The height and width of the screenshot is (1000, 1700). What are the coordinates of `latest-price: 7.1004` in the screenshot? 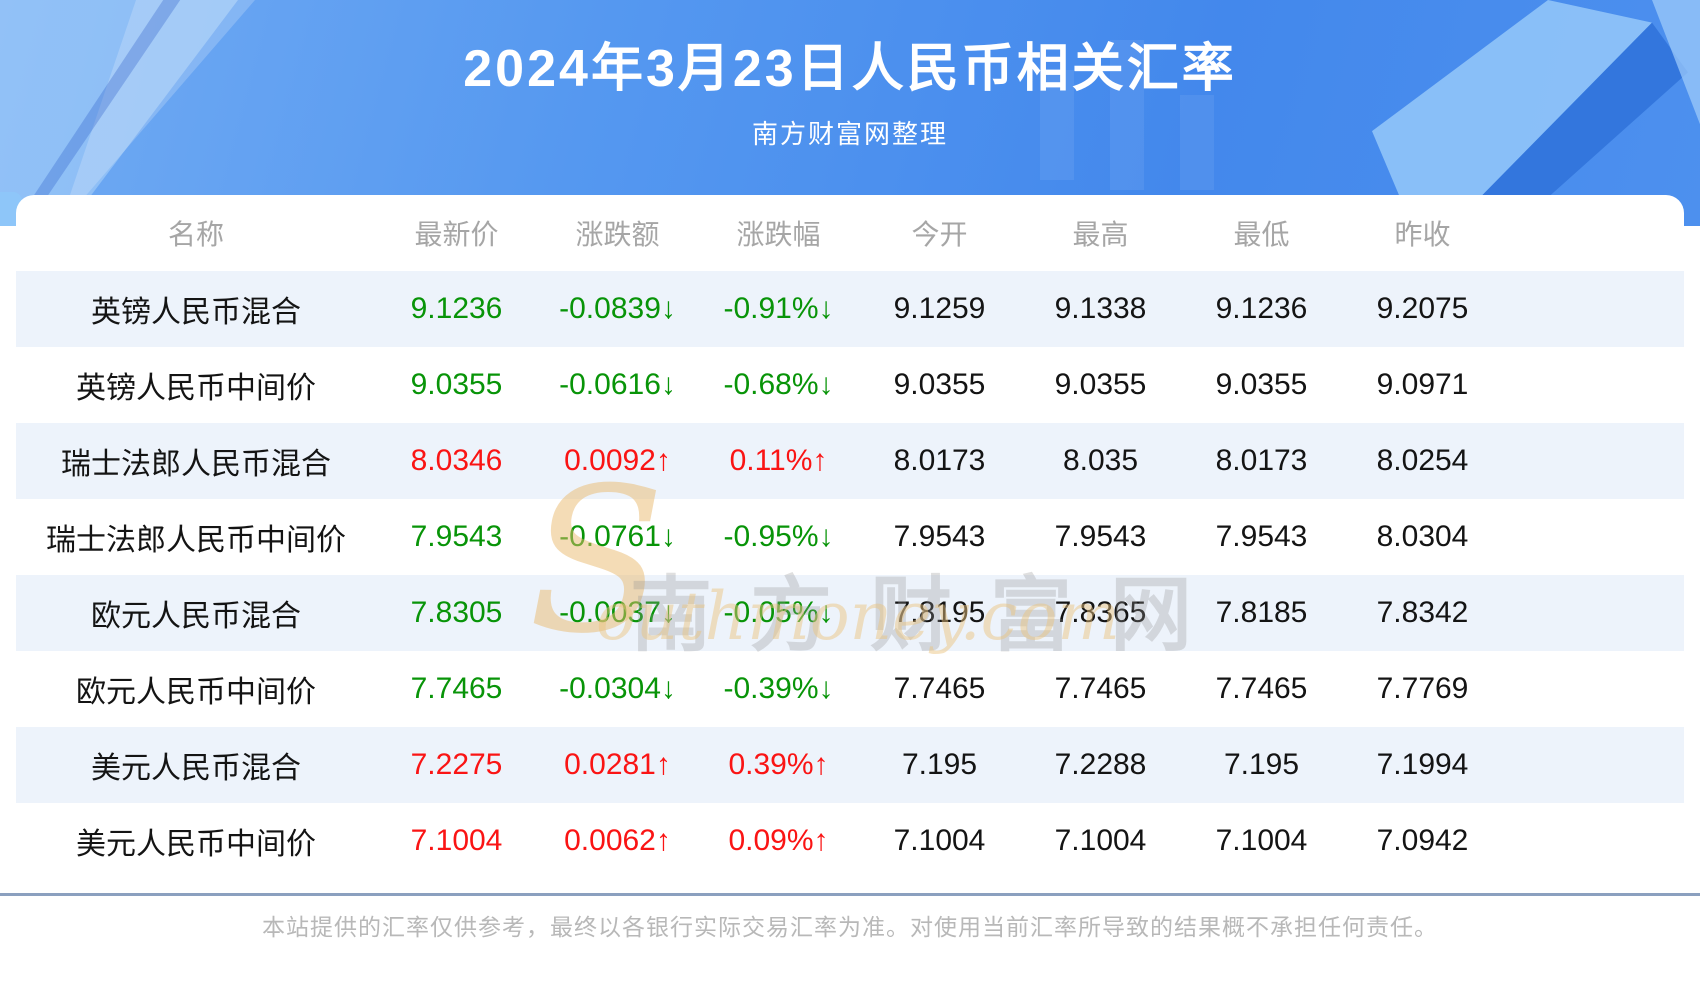 It's located at (456, 840).